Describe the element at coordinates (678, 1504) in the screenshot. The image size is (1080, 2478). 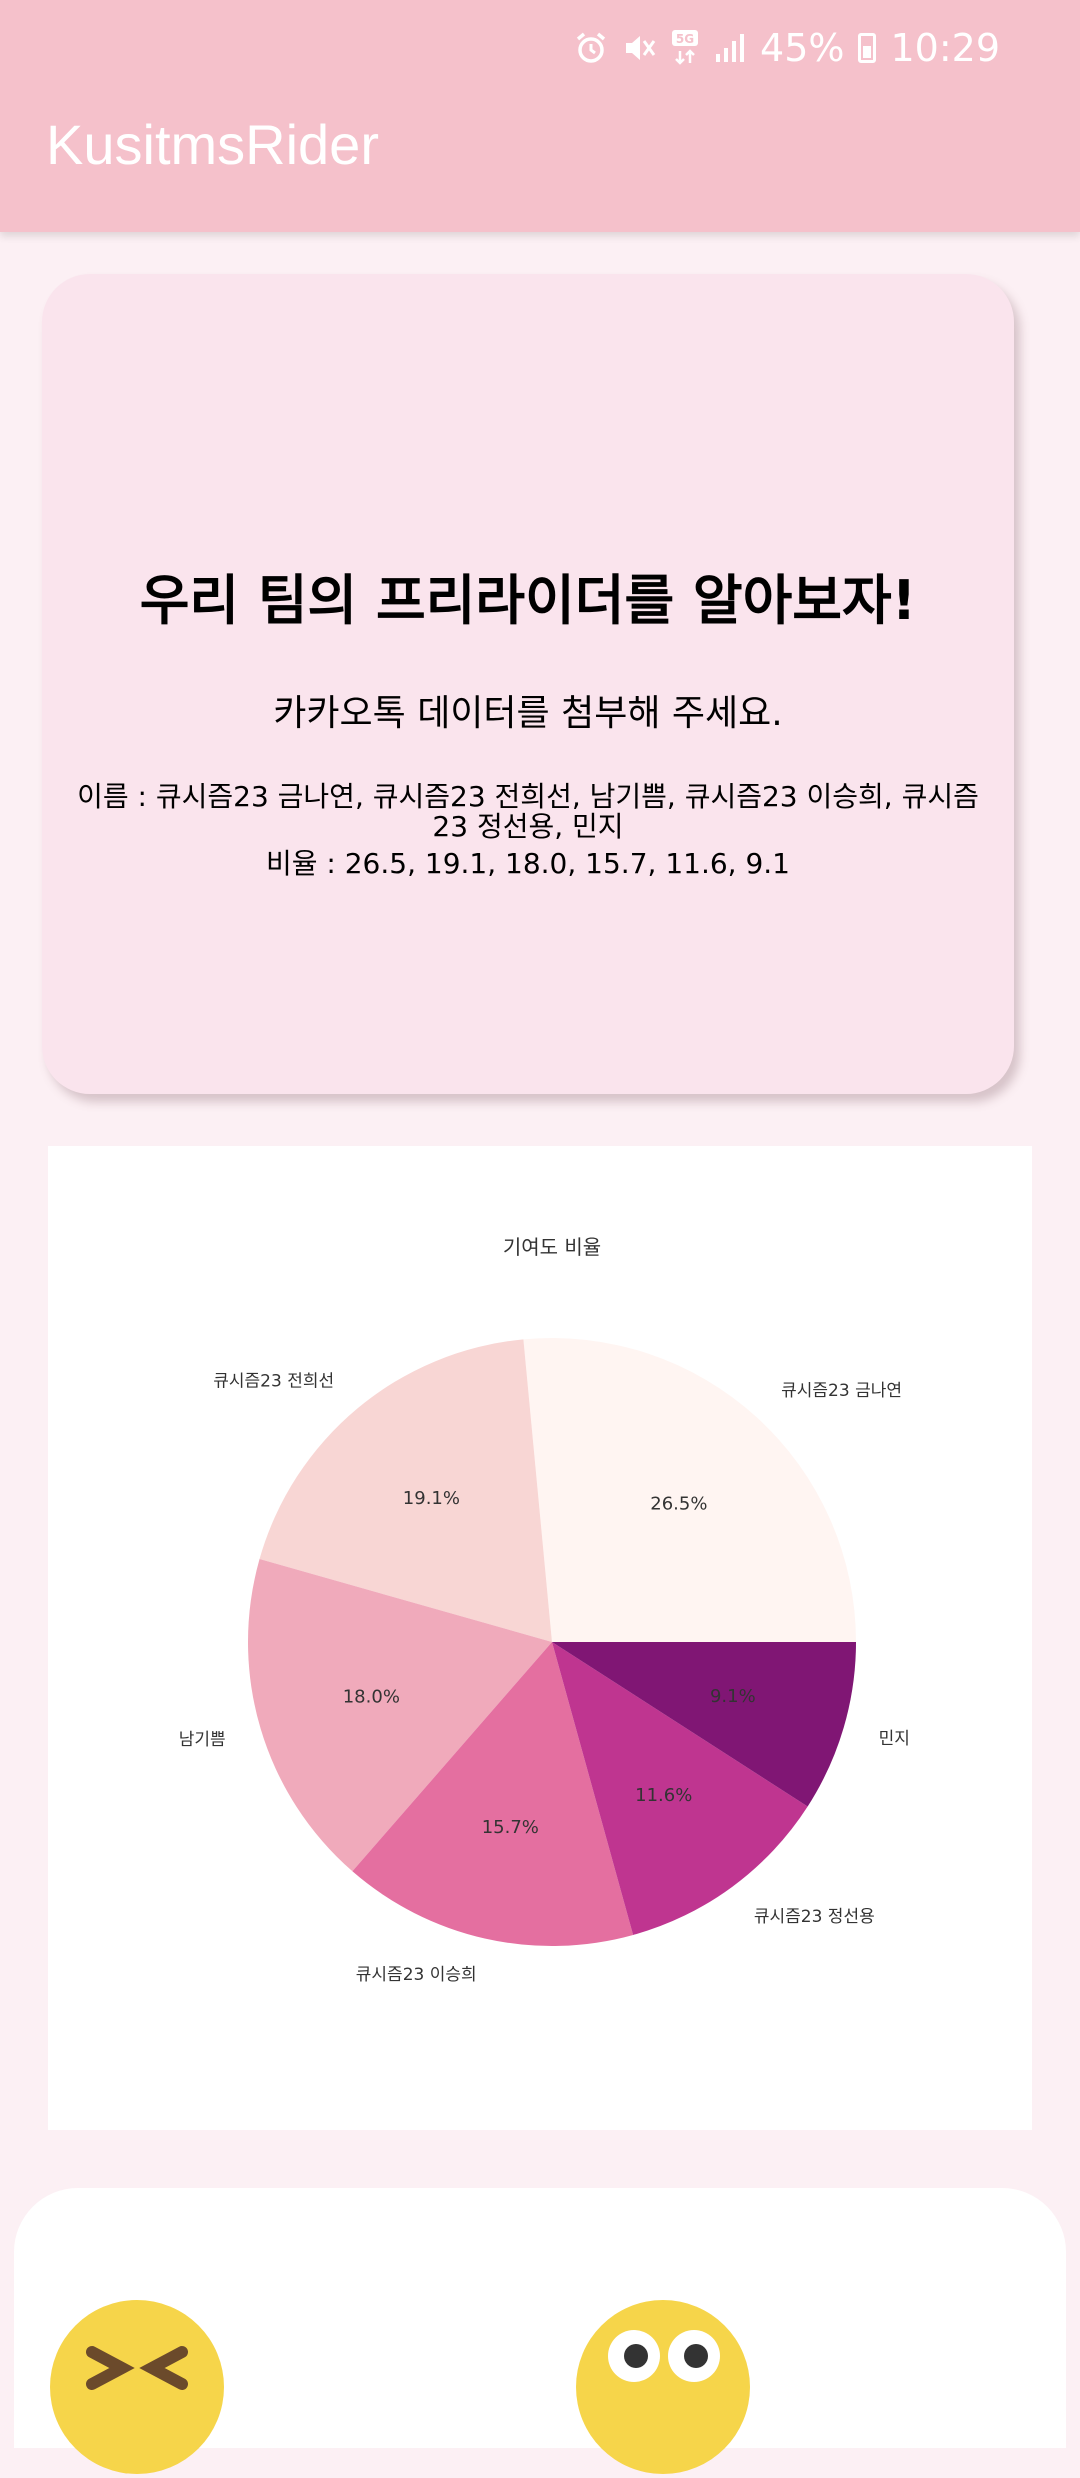
I see `slice-percent-label: 26.5%` at that location.